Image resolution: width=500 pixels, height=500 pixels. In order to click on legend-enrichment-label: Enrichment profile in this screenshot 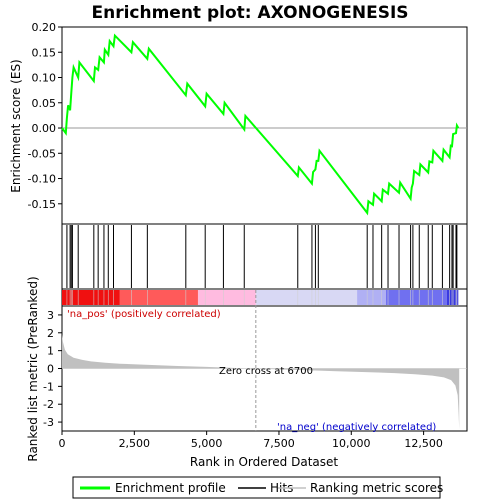, I will do `click(170, 488)`.